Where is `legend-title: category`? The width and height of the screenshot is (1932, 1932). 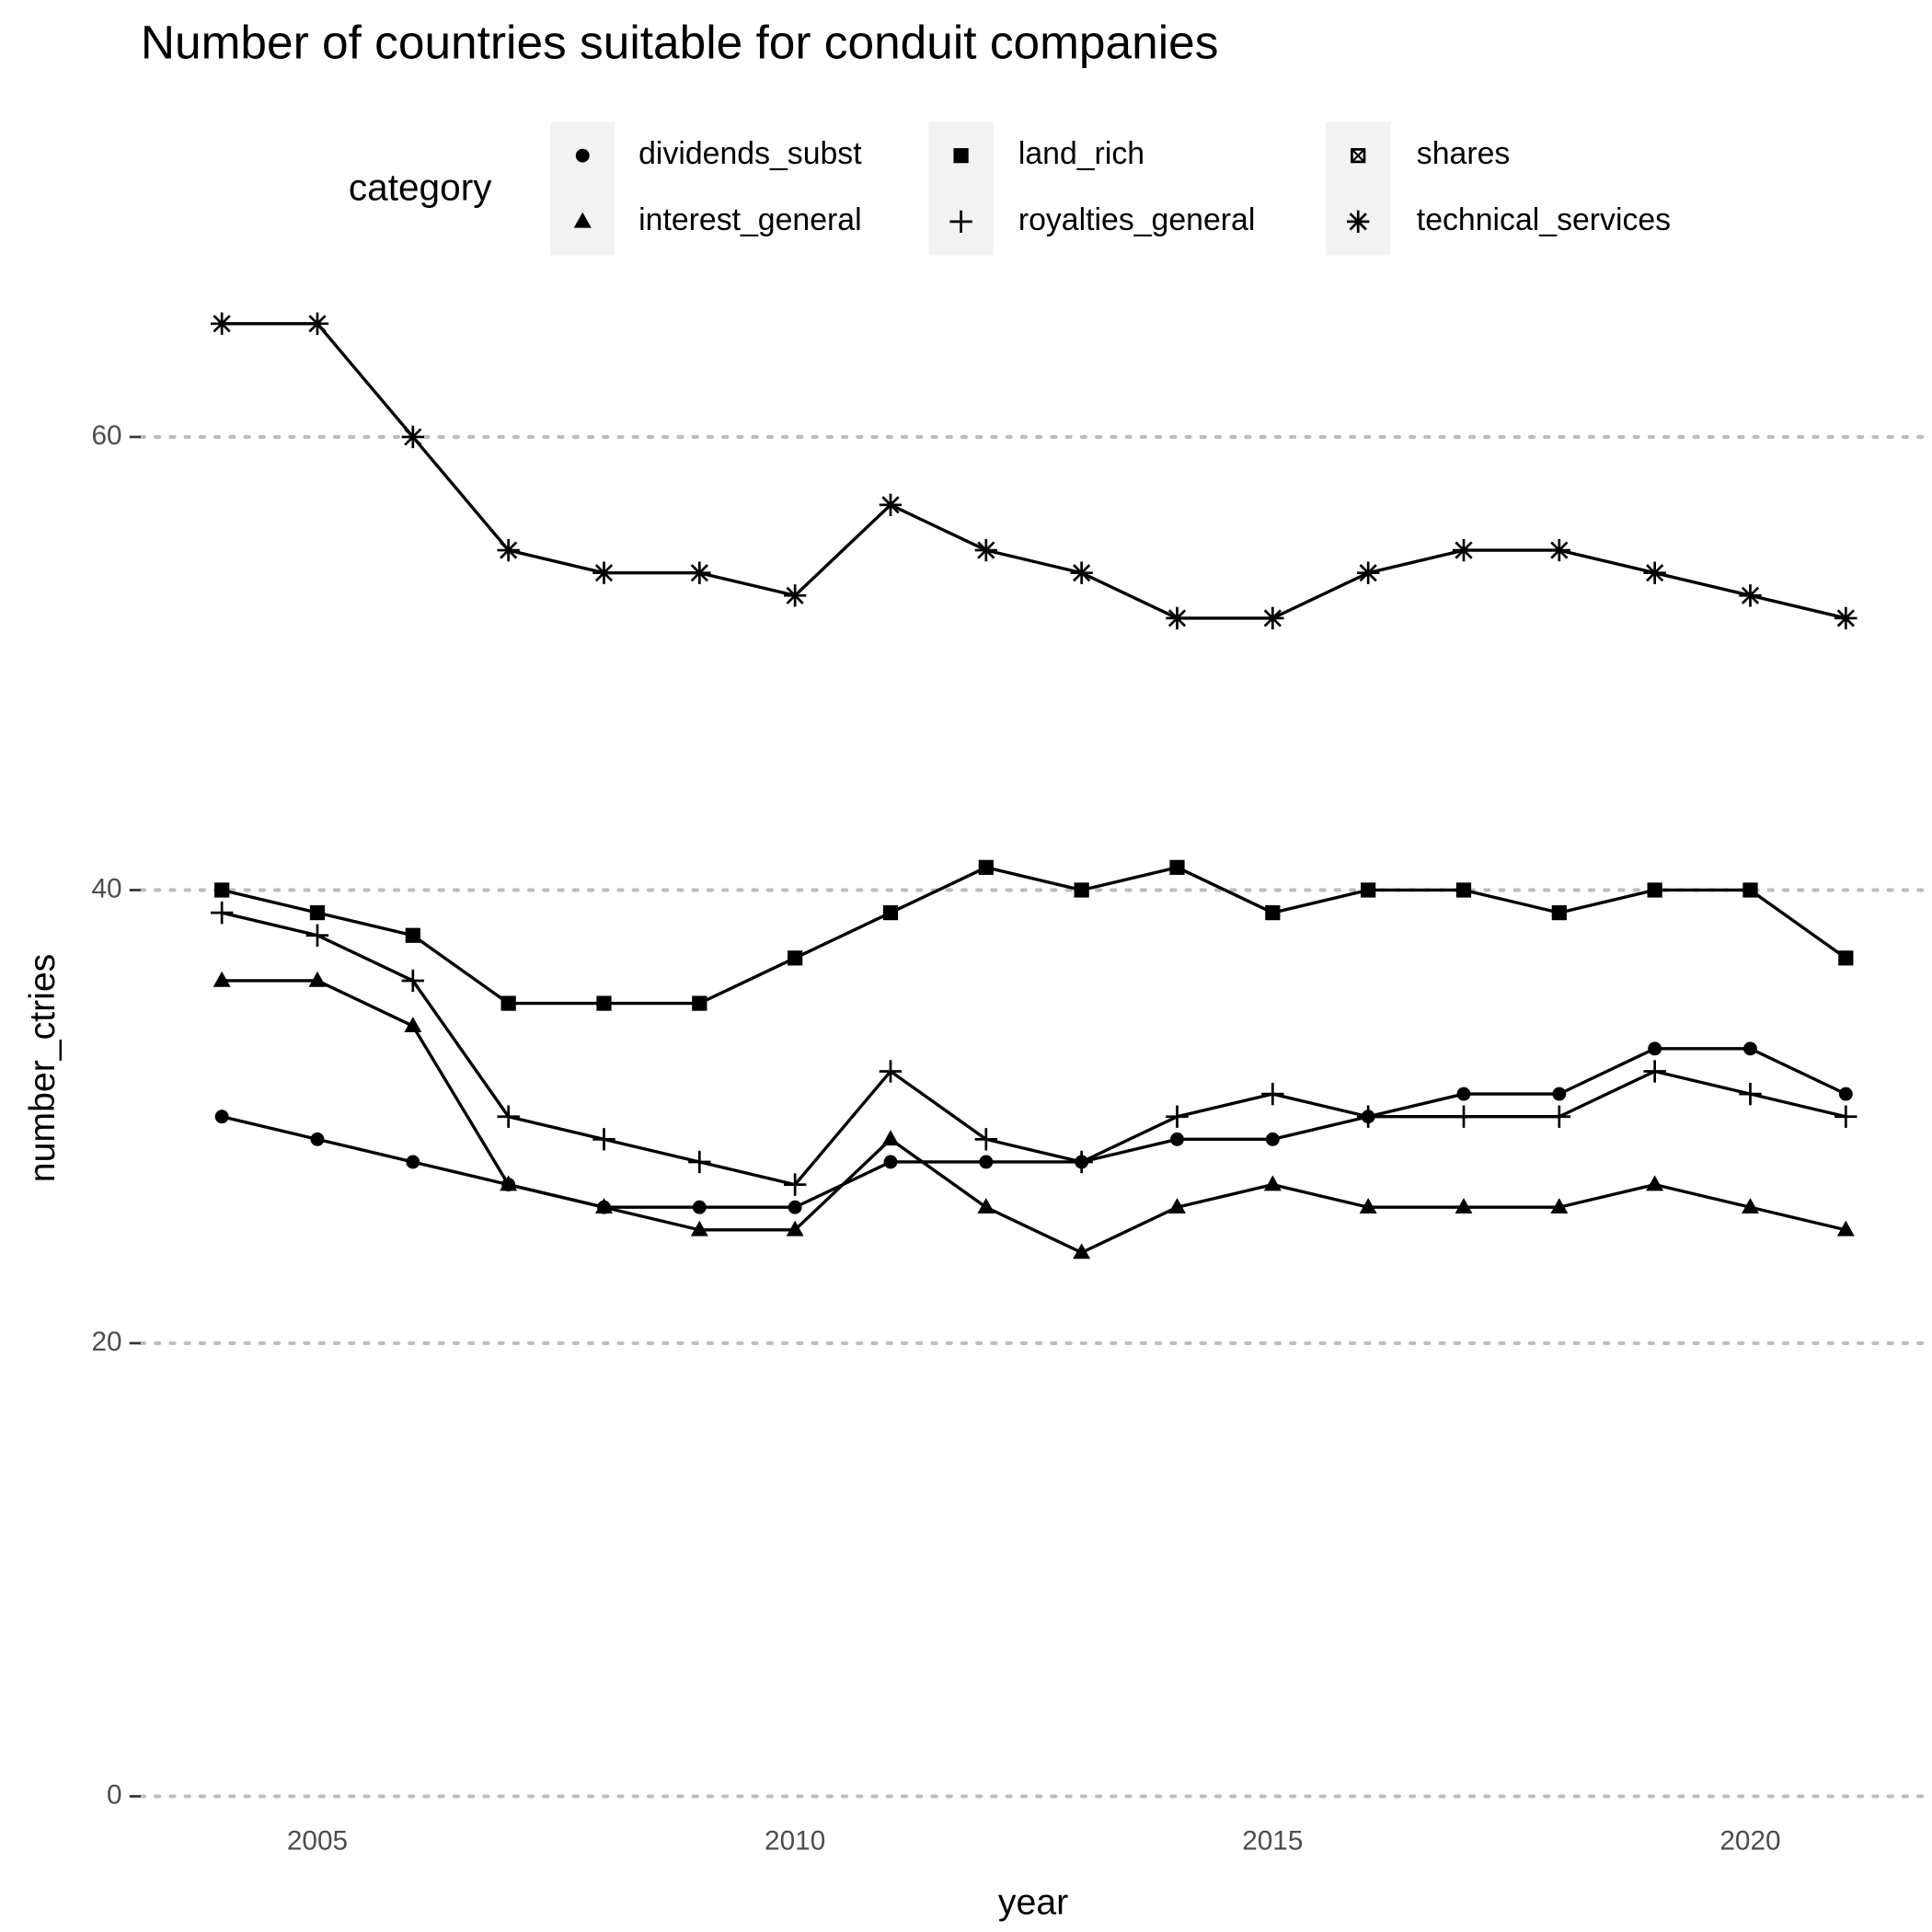
legend-title: category is located at coordinates (420, 188).